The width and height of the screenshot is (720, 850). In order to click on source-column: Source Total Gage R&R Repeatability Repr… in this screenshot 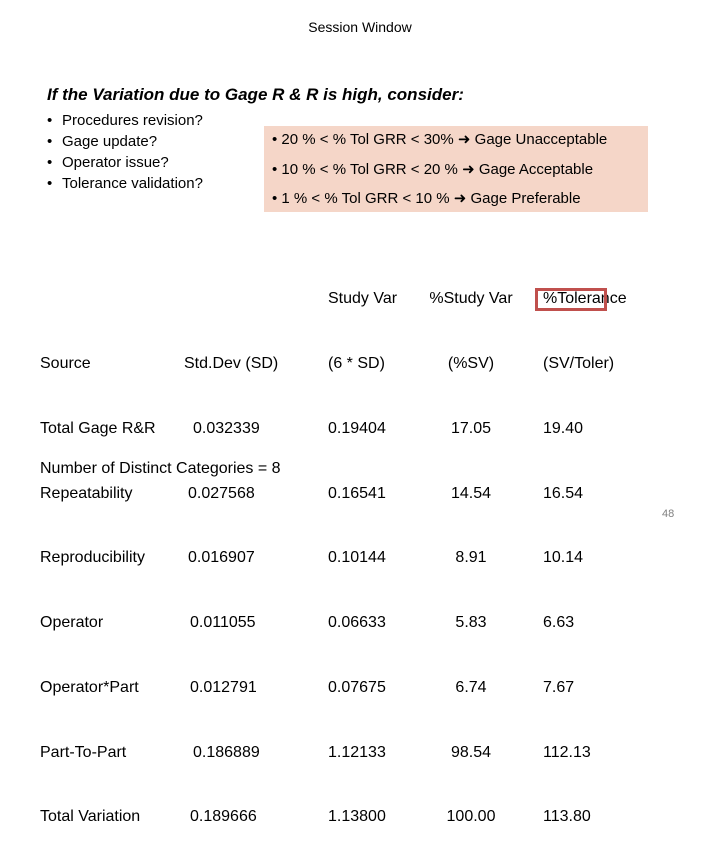, I will do `click(98, 547)`.